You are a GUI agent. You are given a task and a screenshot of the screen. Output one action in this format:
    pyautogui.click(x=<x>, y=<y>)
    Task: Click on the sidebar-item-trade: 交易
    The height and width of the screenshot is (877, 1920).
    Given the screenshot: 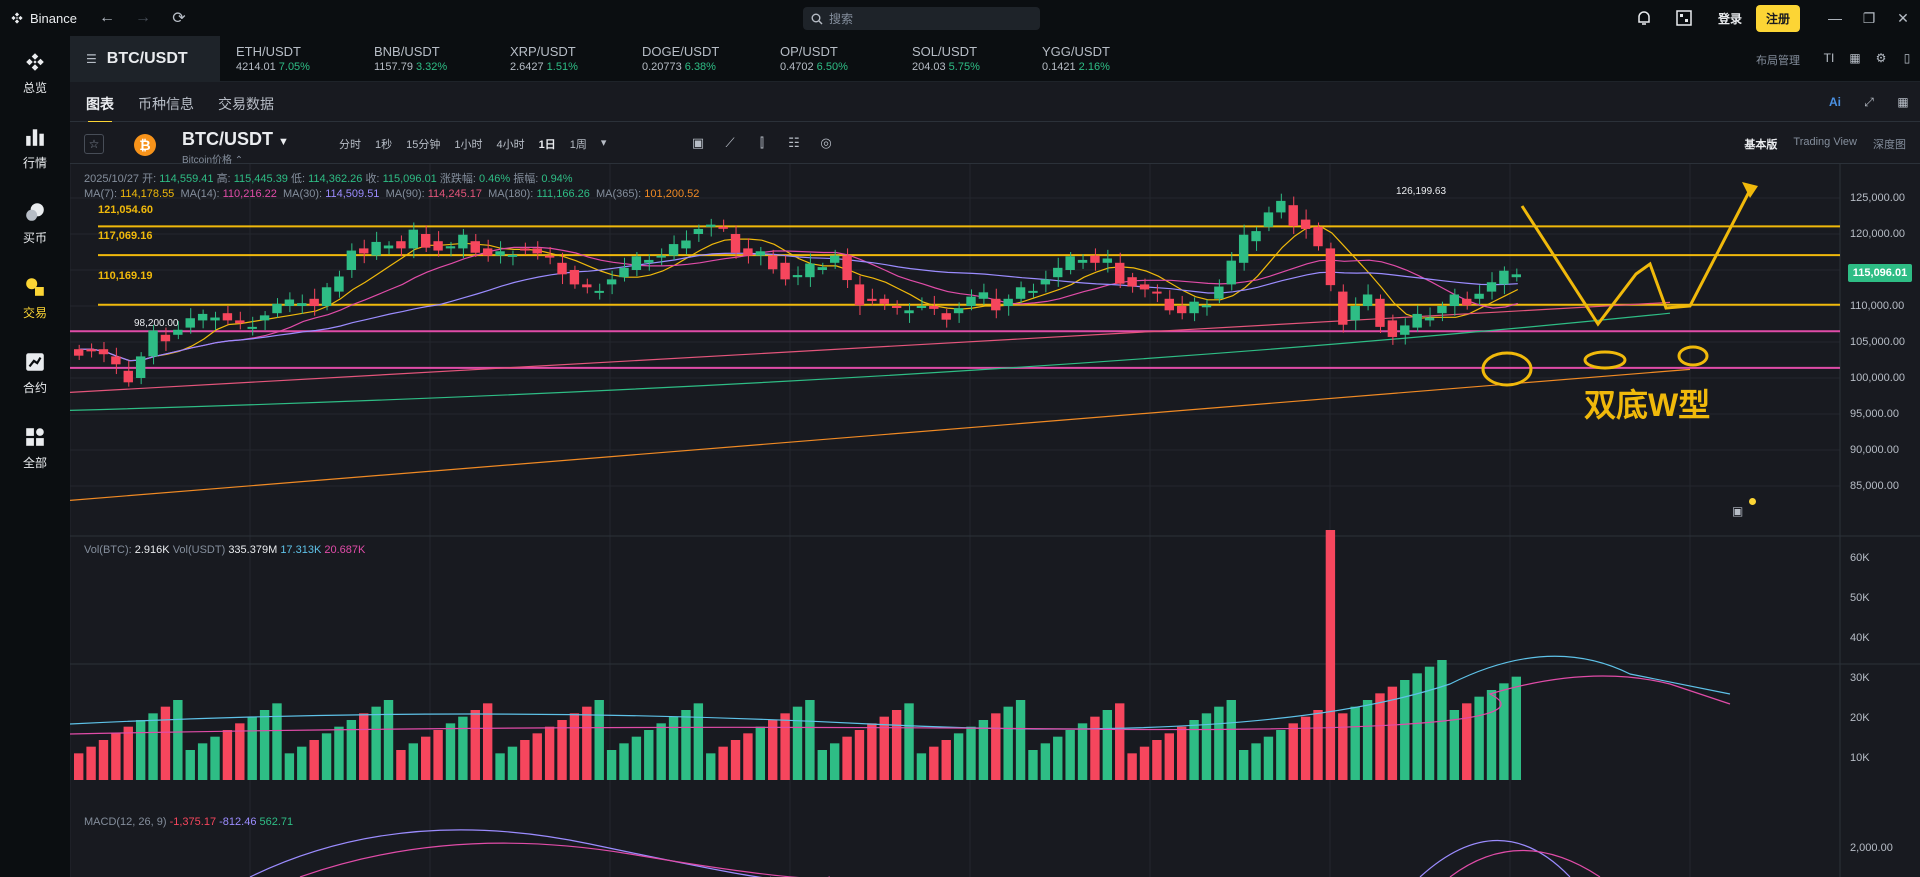 What is the action you would take?
    pyautogui.click(x=35, y=298)
    